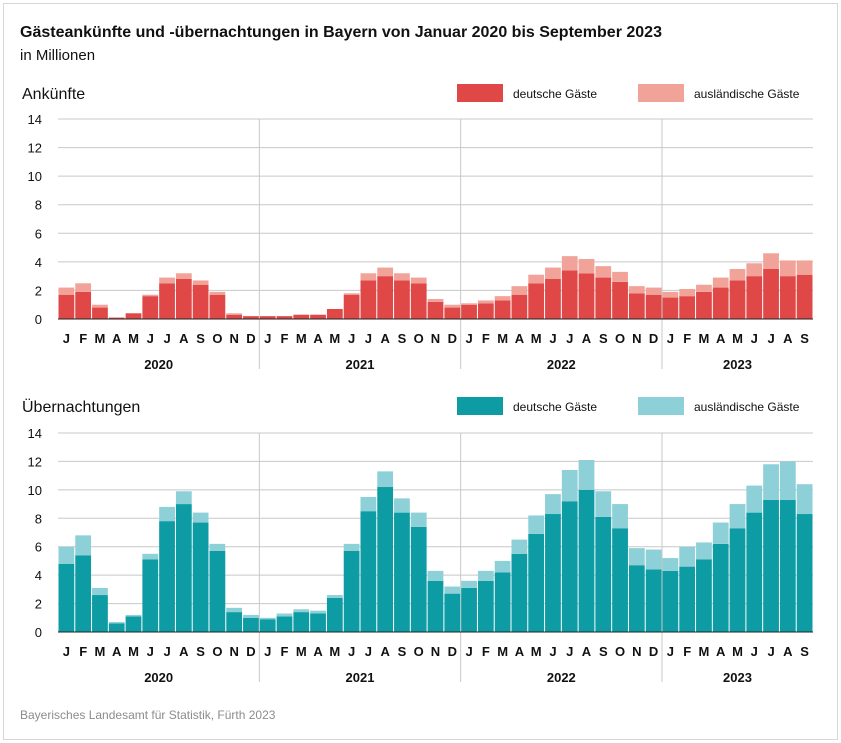  Describe the element at coordinates (158, 677) in the screenshot. I see `nights-year-label: 2020` at that location.